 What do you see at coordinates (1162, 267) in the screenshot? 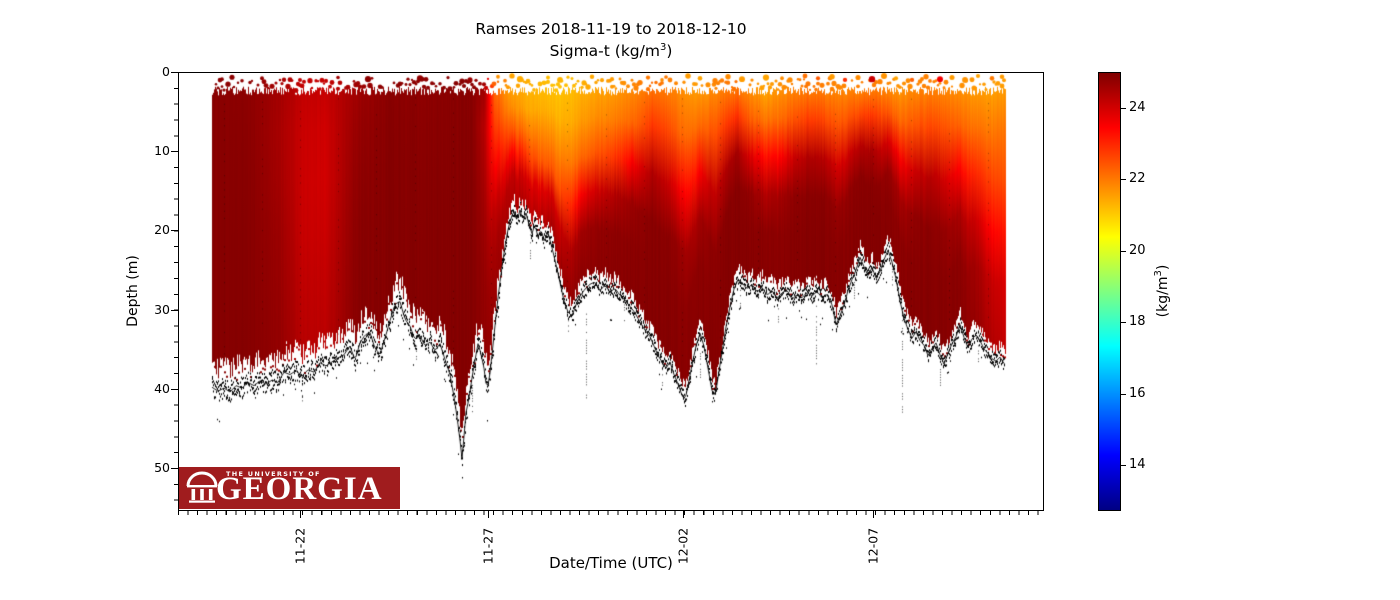
I see `colorbar-label-suffix: )` at bounding box center [1162, 267].